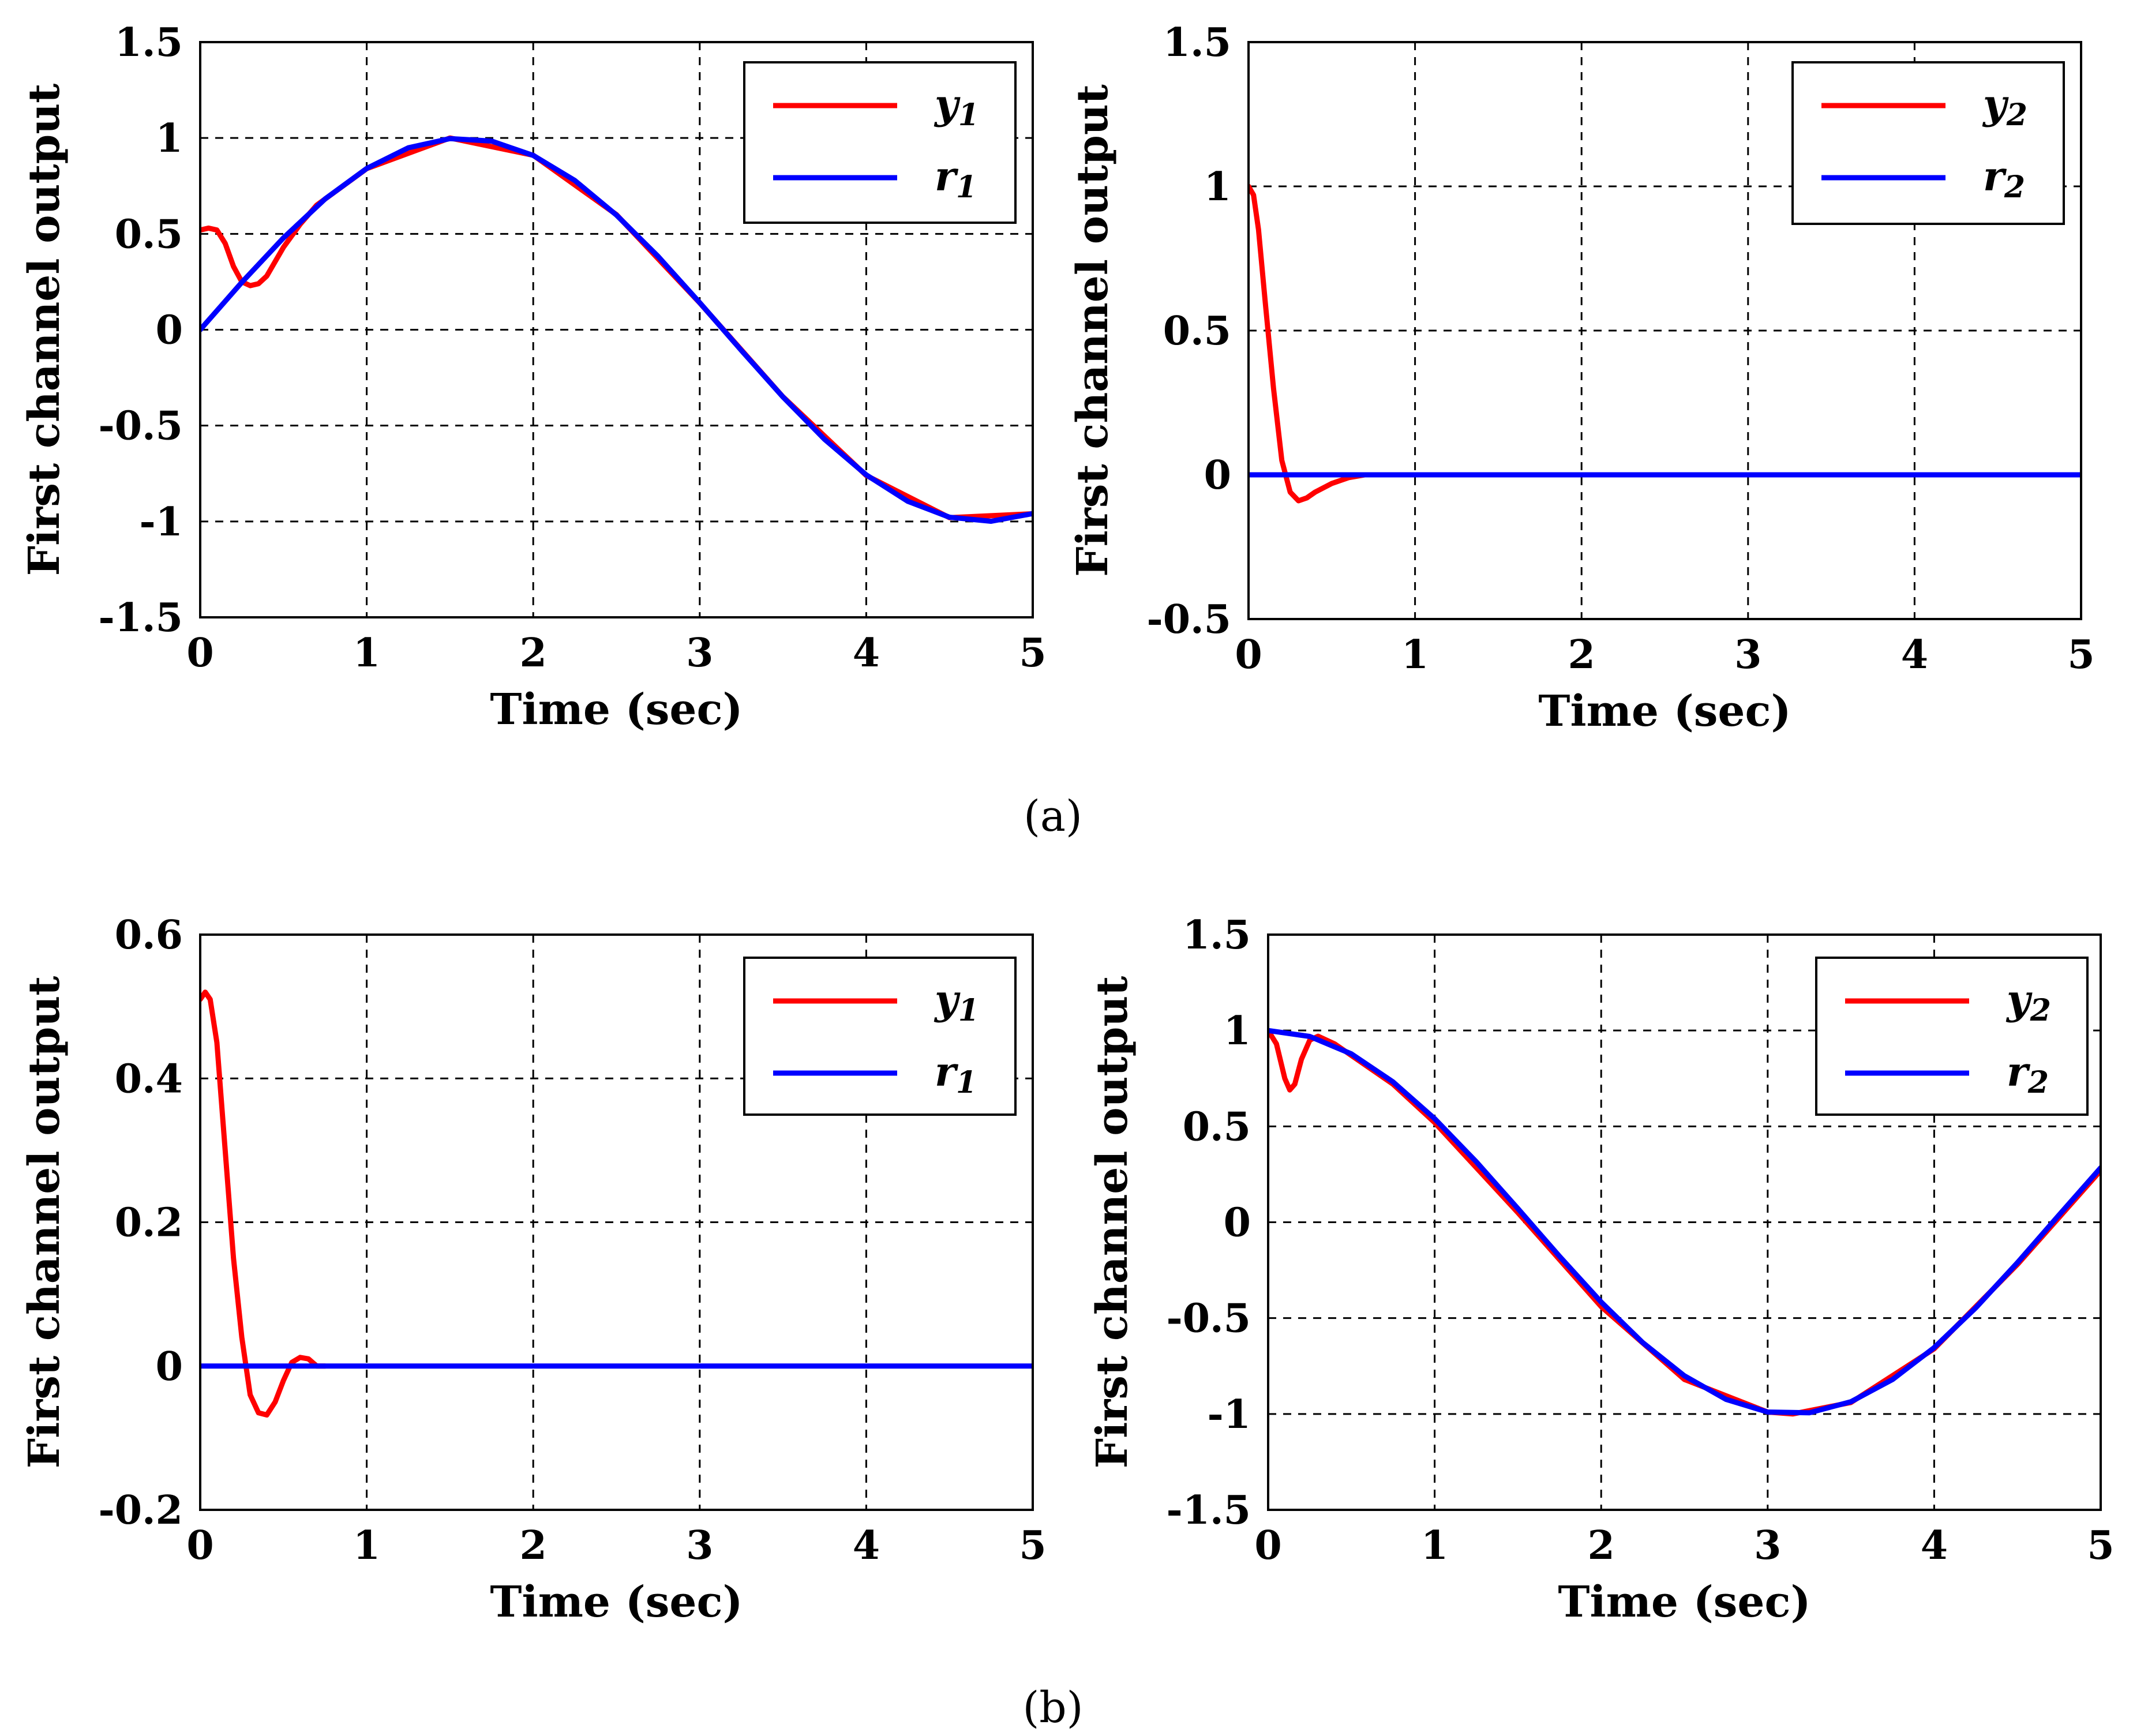 Image resolution: width=2133 pixels, height=1736 pixels. I want to click on y-tick-label: 0.6, so click(149, 935).